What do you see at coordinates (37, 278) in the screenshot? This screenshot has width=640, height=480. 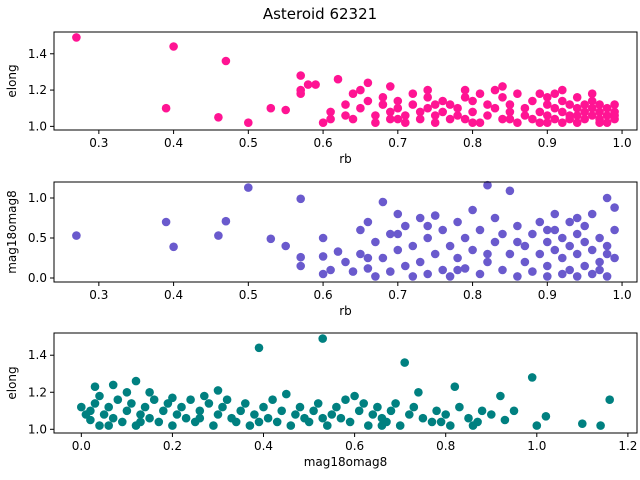 I see `y-tick-label: 0.0` at bounding box center [37, 278].